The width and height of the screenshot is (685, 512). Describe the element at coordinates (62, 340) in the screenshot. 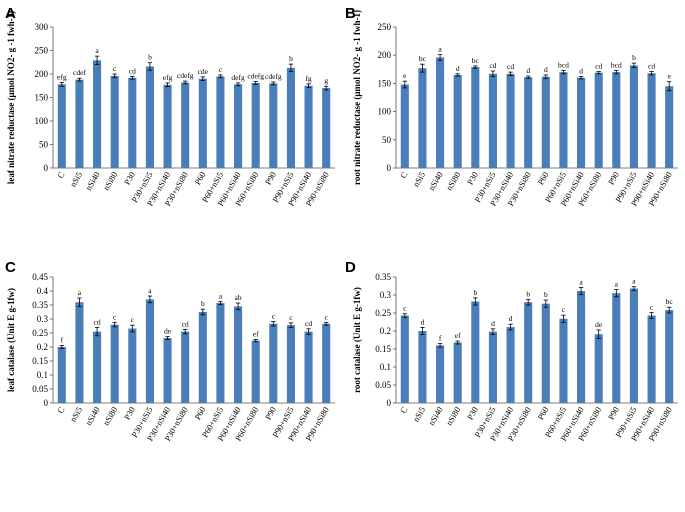

I see `significance-label: f` at that location.